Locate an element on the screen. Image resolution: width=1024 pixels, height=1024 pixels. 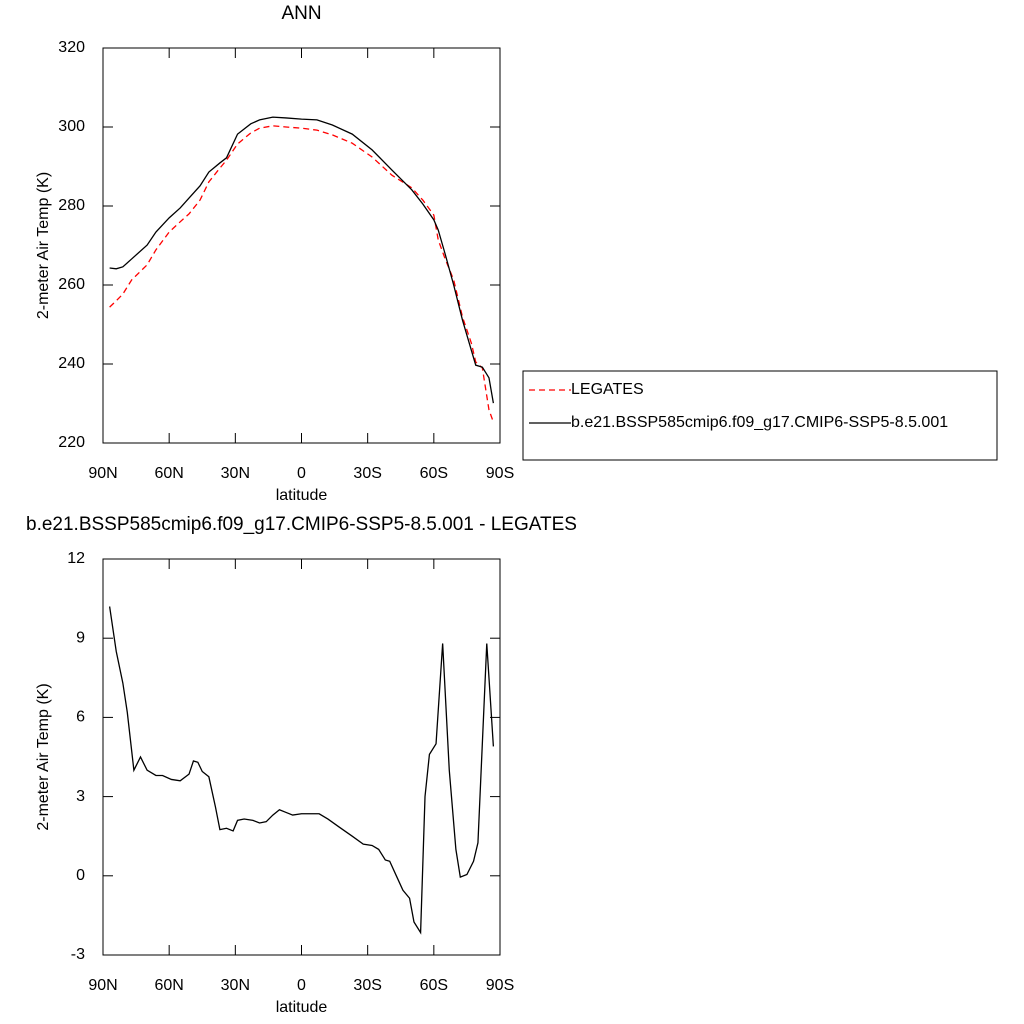
legend-box is located at coordinates (760, 415).